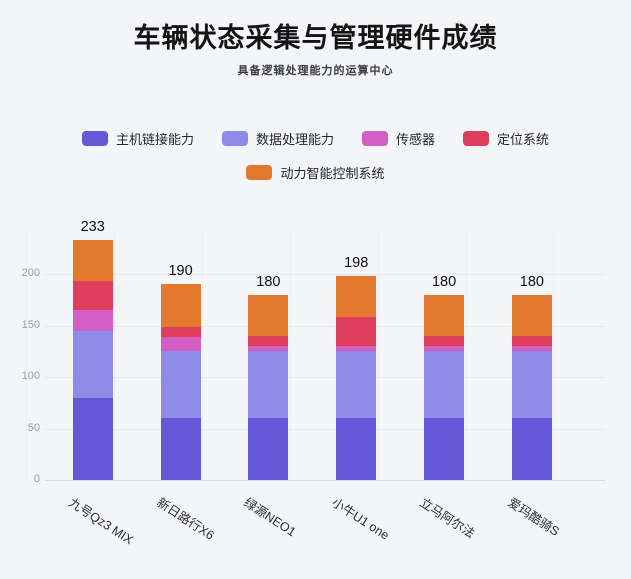 Image resolution: width=631 pixels, height=579 pixels. I want to click on x-axis-category-label: 立马阿尔法, so click(447, 518).